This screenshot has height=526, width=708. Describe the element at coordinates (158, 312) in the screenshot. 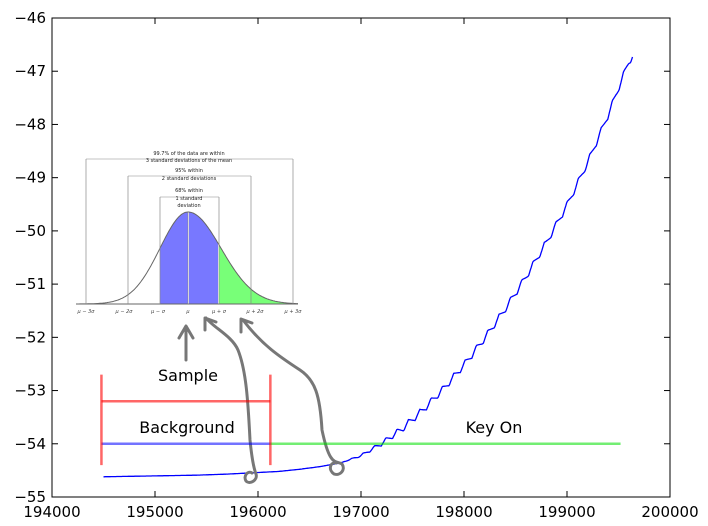

I see `inset-tick-label: μ − σ` at that location.